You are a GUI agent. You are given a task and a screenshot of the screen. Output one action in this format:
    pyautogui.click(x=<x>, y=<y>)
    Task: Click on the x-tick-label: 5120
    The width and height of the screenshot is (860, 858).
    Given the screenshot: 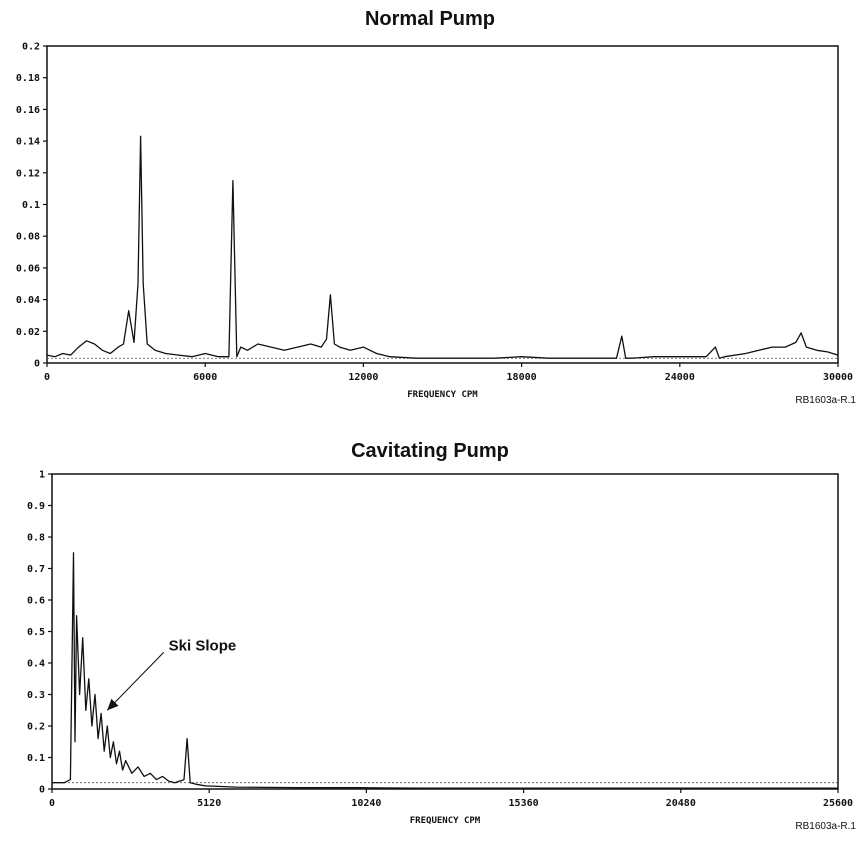 What is the action you would take?
    pyautogui.click(x=209, y=803)
    